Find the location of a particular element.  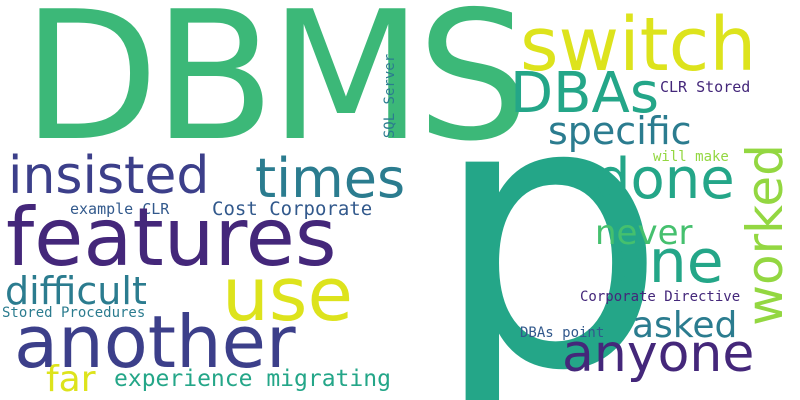

word-anyone: anyone is located at coordinates (658, 354).